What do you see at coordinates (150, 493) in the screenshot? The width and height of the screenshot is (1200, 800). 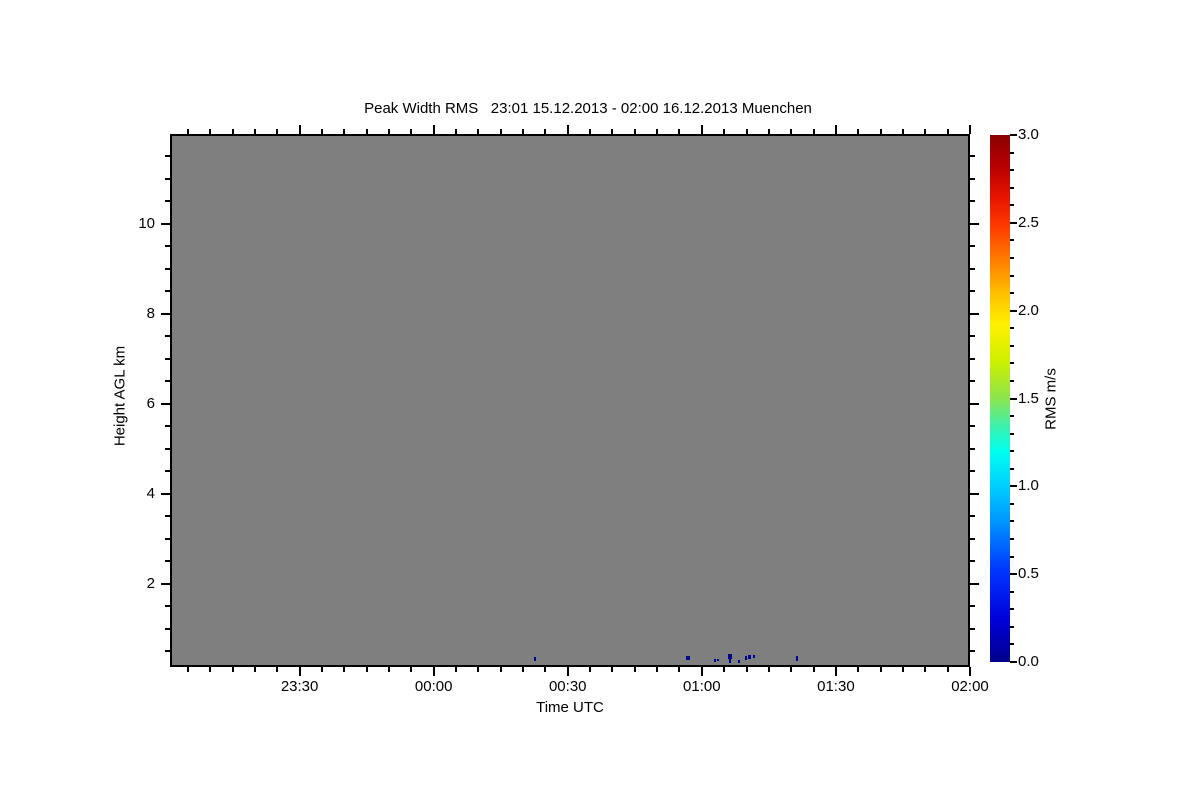 I see `y-tick-label: 4` at bounding box center [150, 493].